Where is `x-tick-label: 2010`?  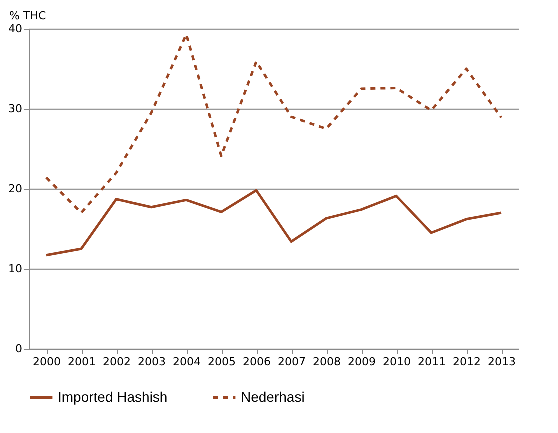
x-tick-label: 2010 is located at coordinates (397, 362).